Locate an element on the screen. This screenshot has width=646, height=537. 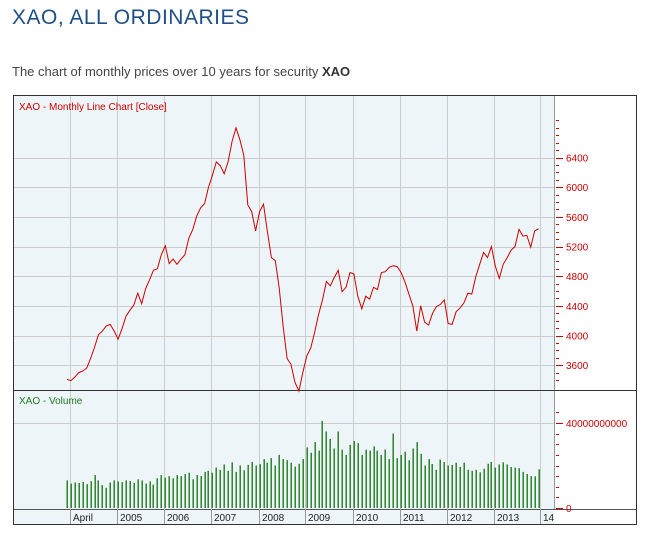
page-title: XAO, ALL ORDINARIES is located at coordinates (131, 17).